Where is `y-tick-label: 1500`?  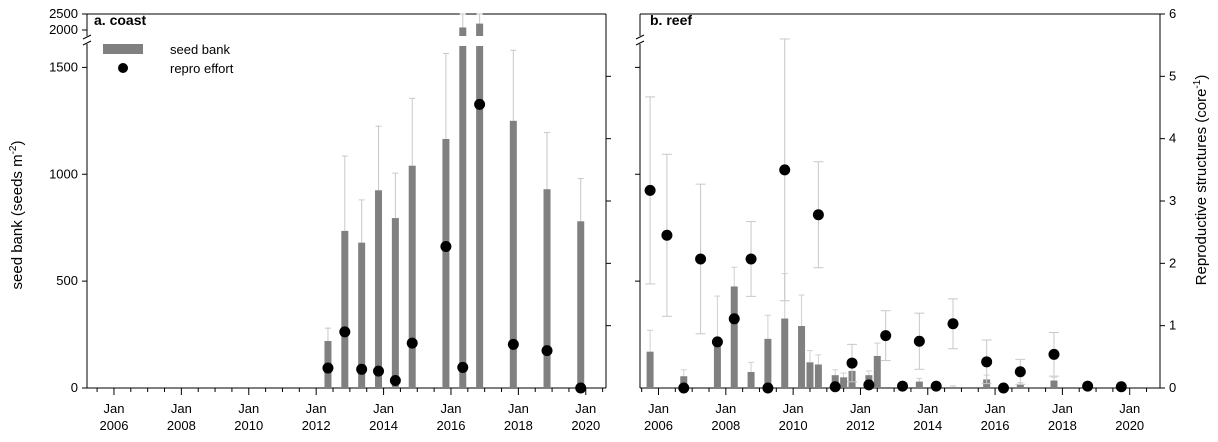 y-tick-label: 1500 is located at coordinates (63, 66).